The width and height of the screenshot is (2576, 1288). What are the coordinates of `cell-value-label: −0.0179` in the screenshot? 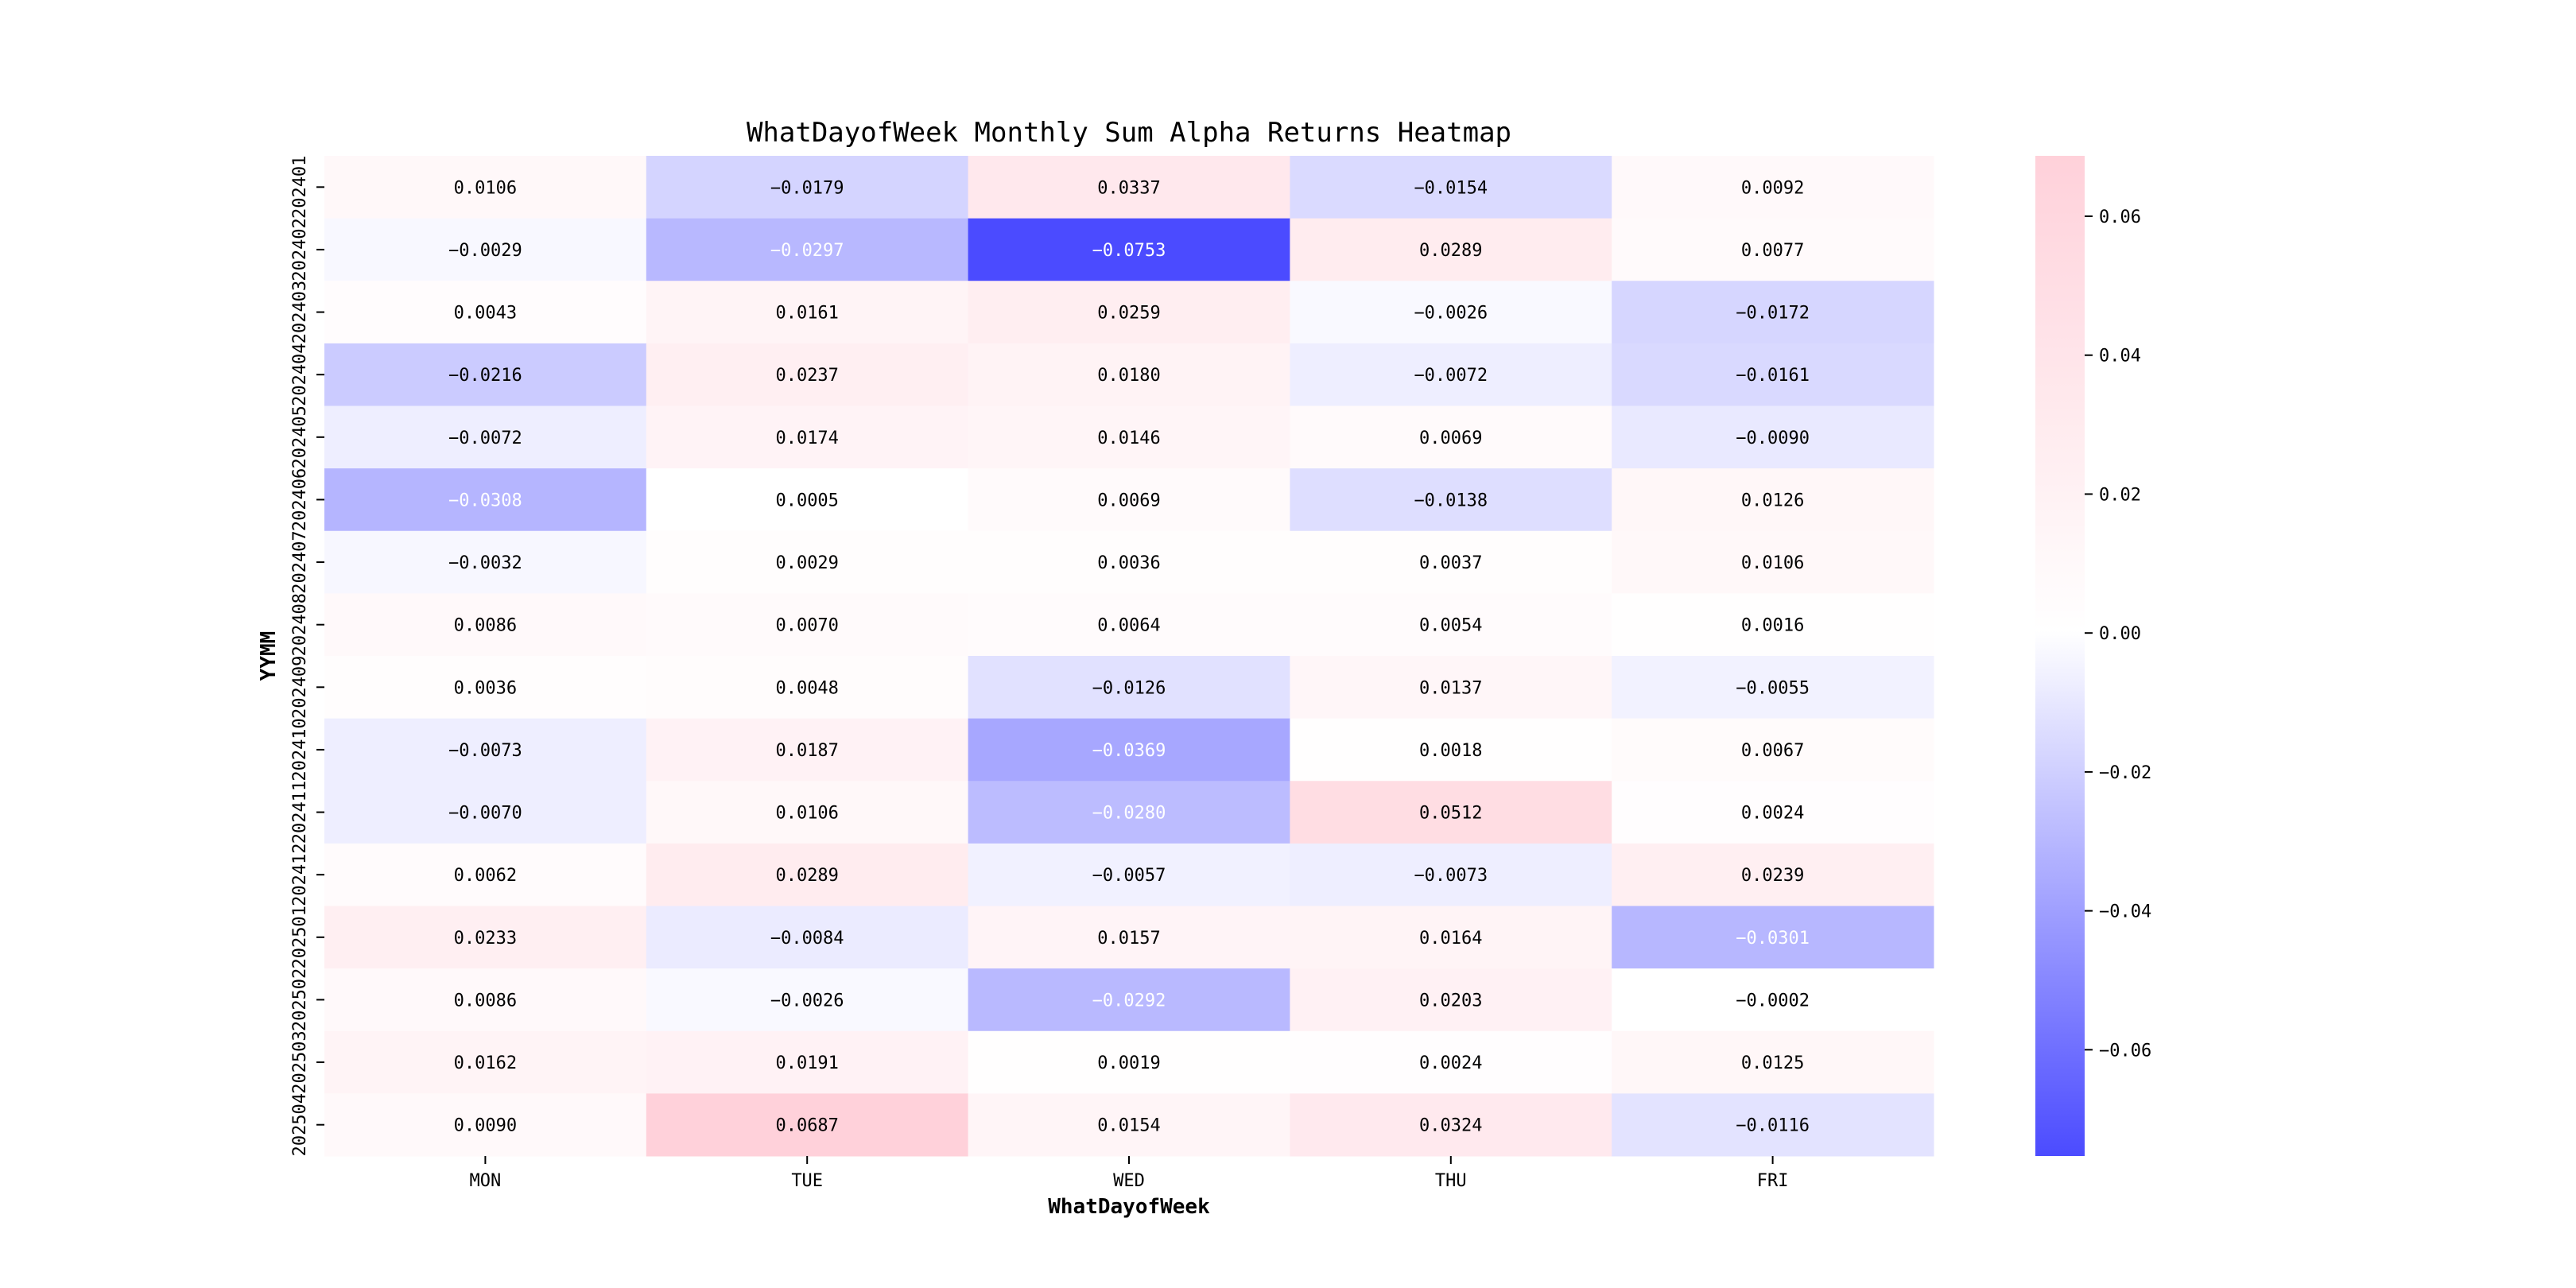 It's located at (807, 188).